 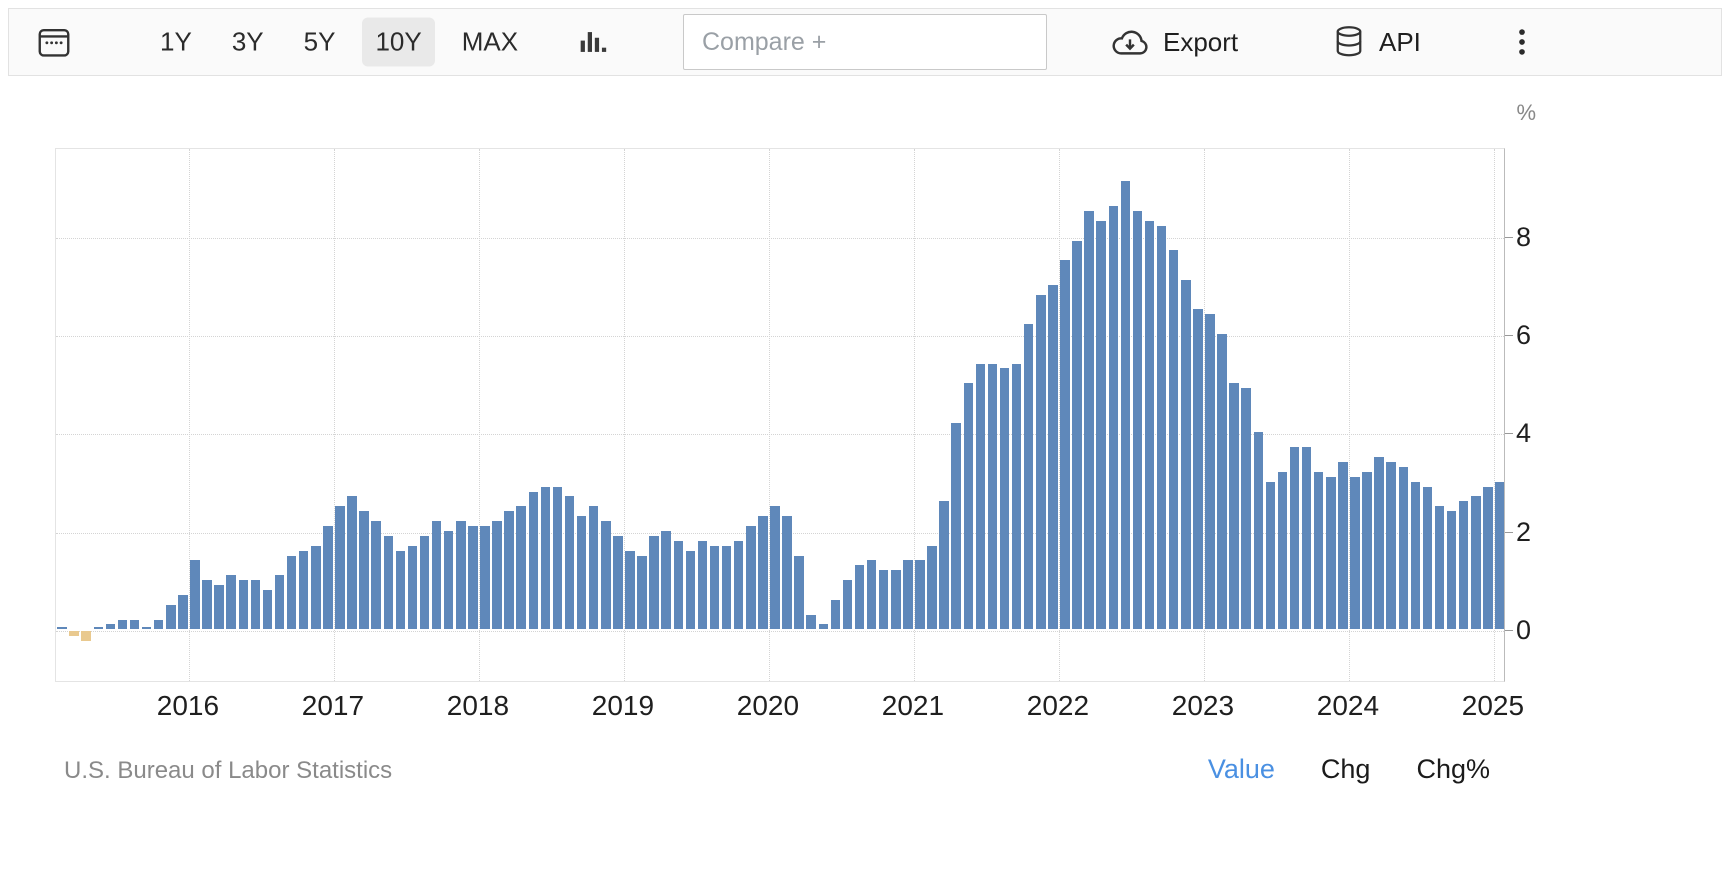 I want to click on chart-type-button, so click(x=592, y=42).